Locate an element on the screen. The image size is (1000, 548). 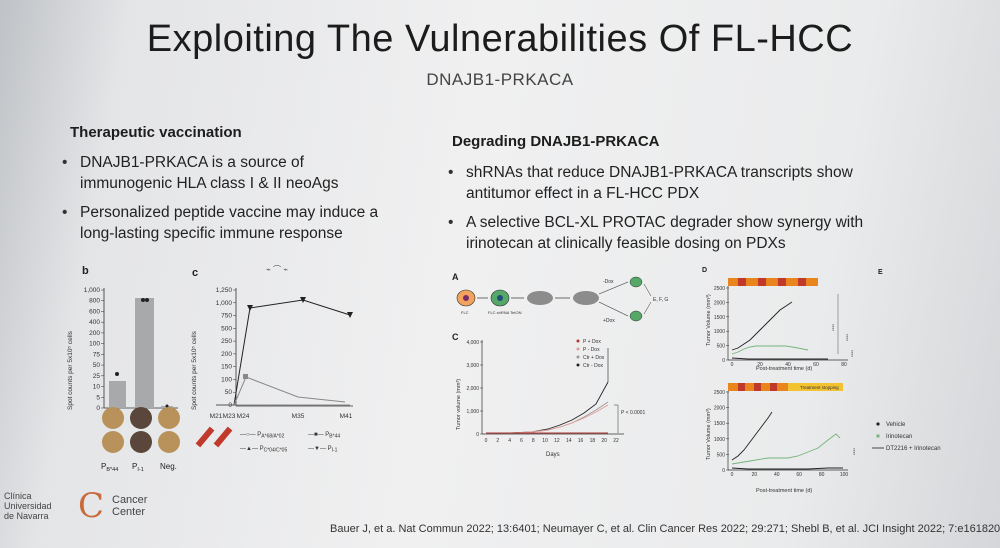
figure-c-label: c is located at coordinates (195, 273).